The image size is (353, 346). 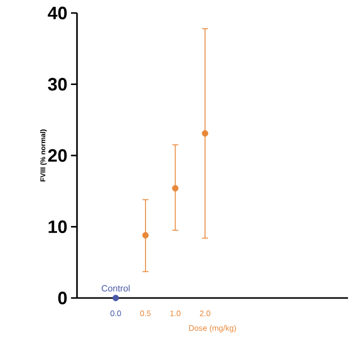 What do you see at coordinates (62, 298) in the screenshot?
I see `y-tick-label: 0` at bounding box center [62, 298].